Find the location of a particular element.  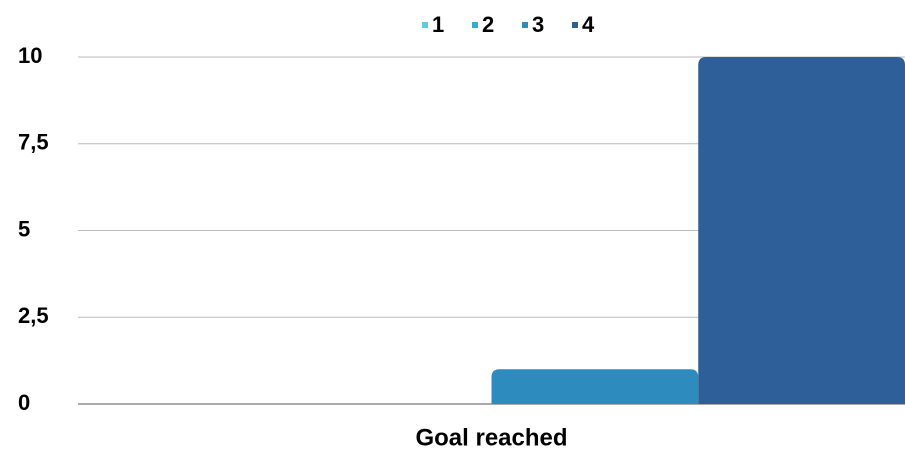

y-tick-label: 0 is located at coordinates (24, 402).